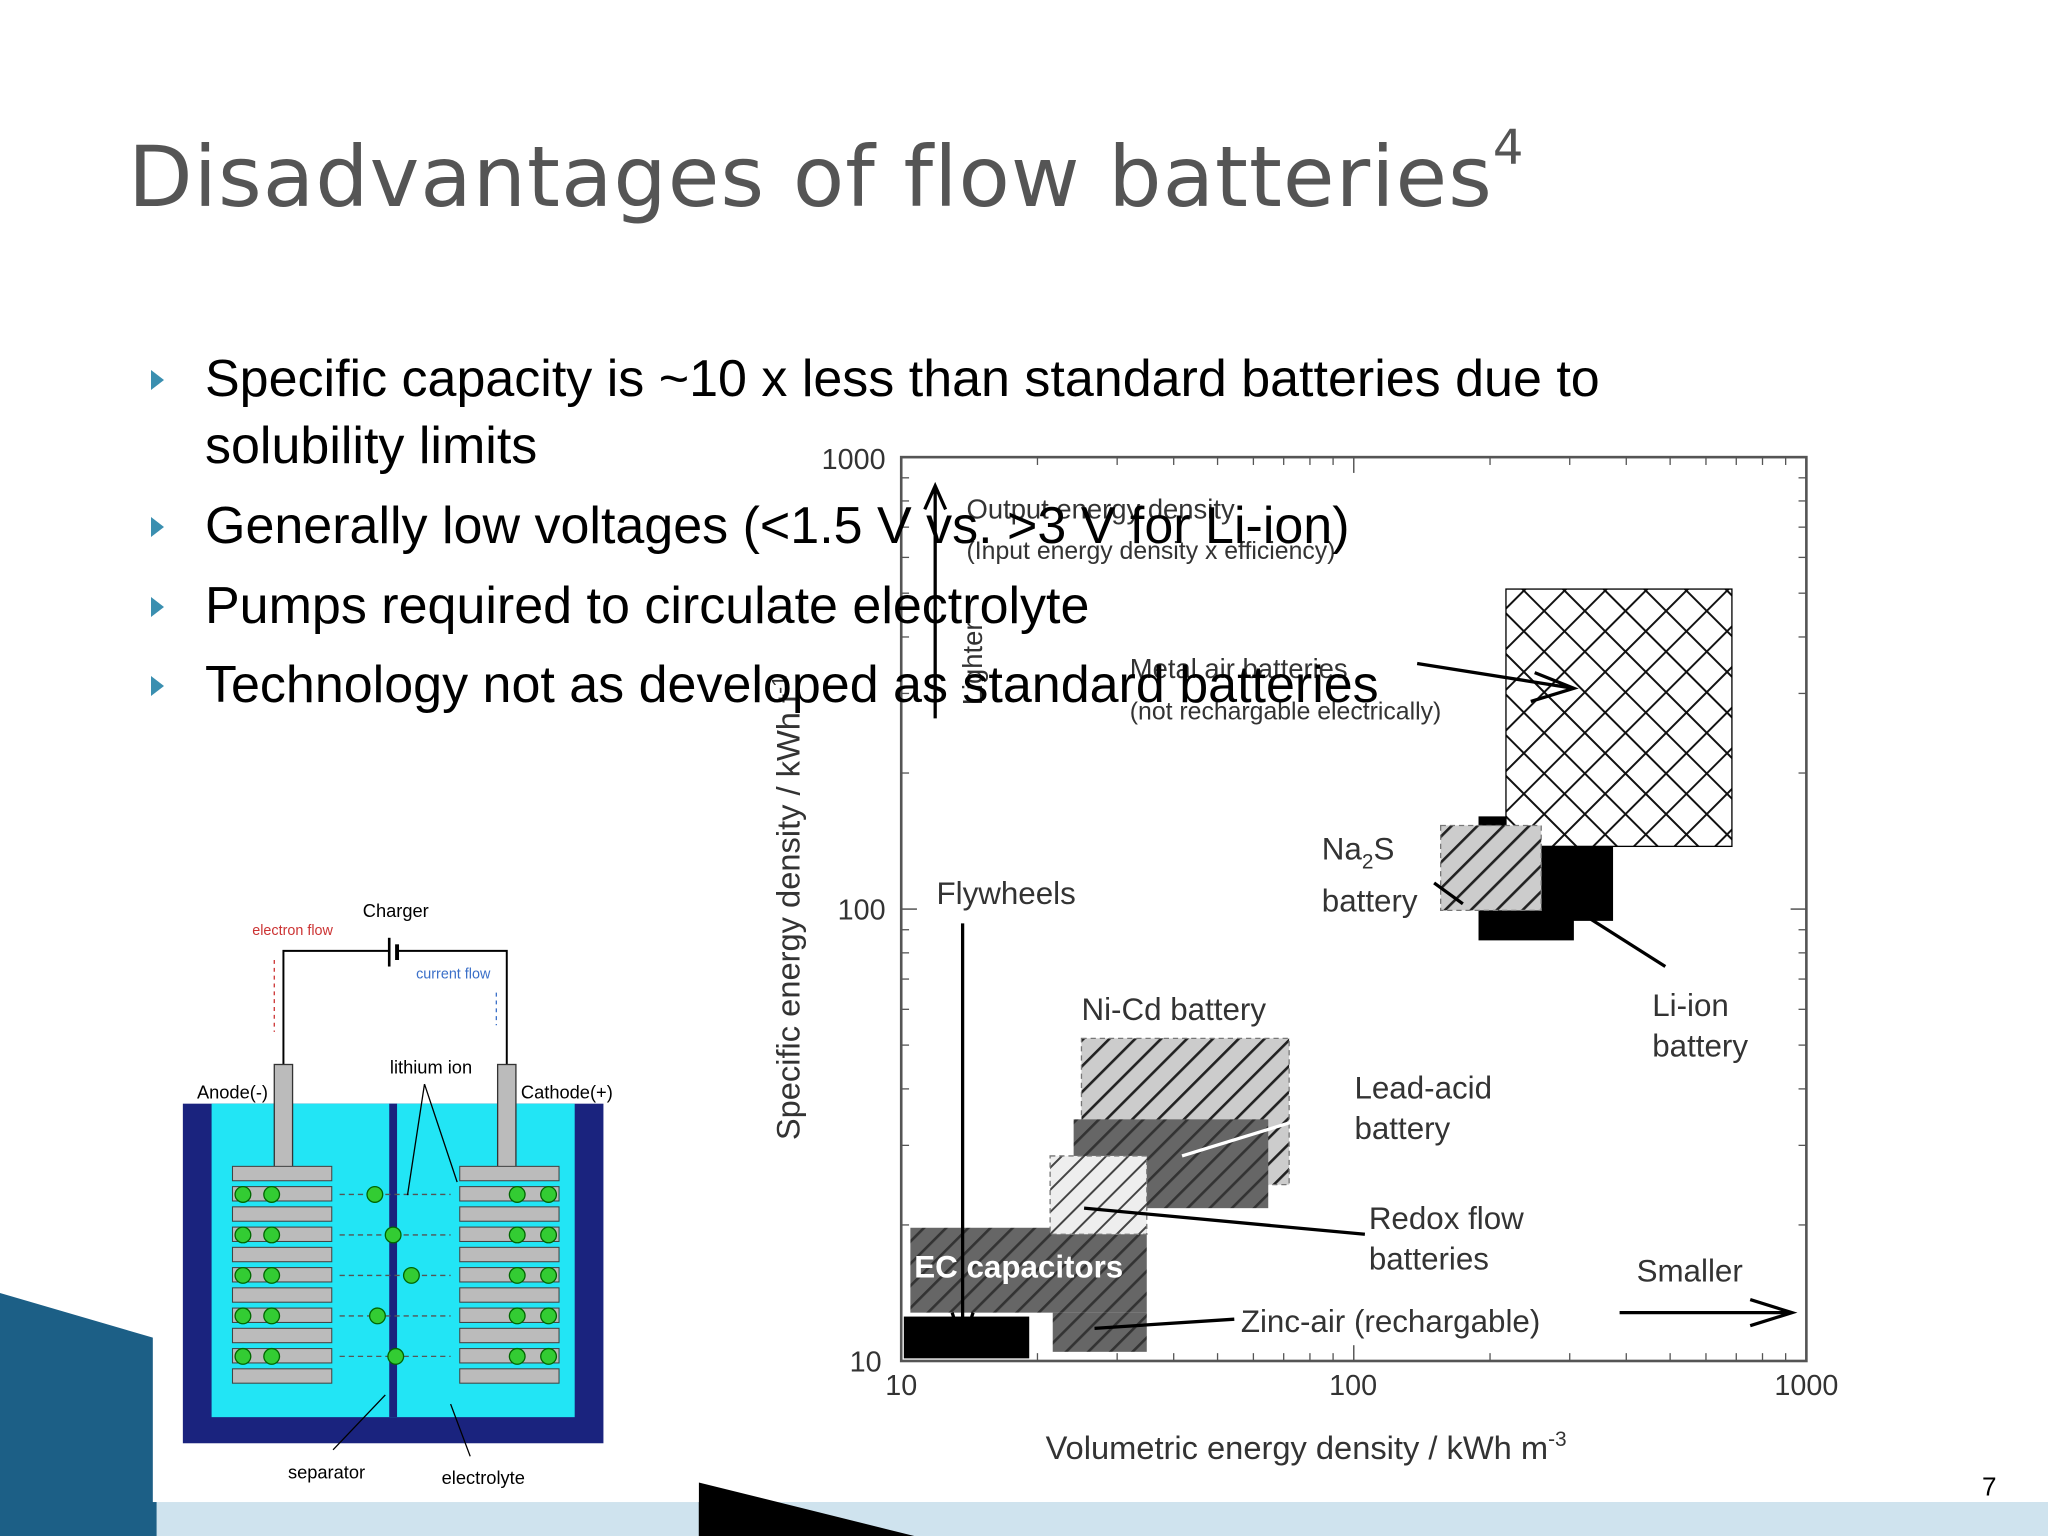  I want to click on annotation: Lighter, so click(972, 663).